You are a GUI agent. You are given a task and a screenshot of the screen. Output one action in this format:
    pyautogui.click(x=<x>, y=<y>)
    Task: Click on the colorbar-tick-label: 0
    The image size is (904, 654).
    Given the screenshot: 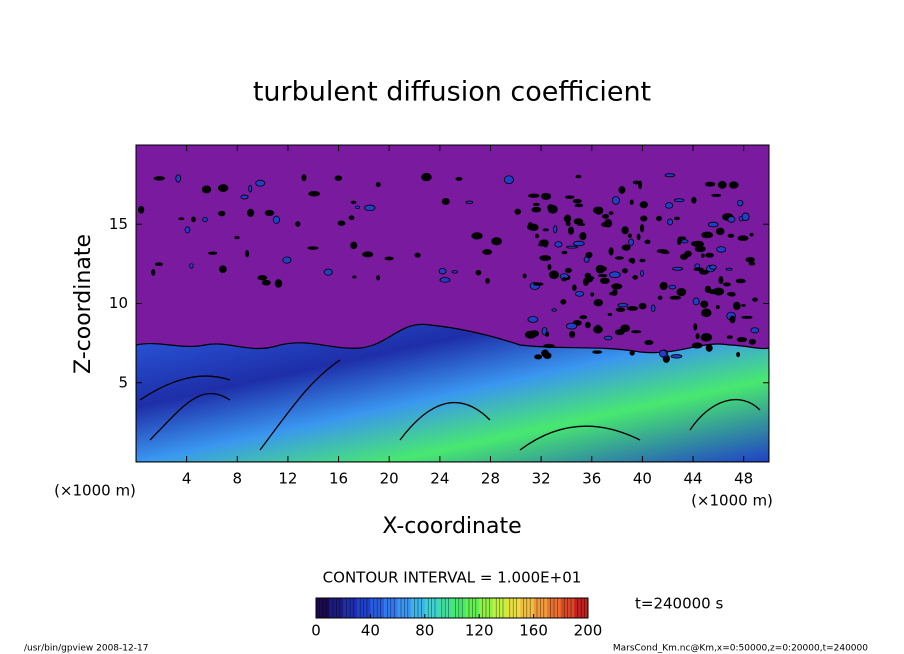 What is the action you would take?
    pyautogui.click(x=316, y=631)
    